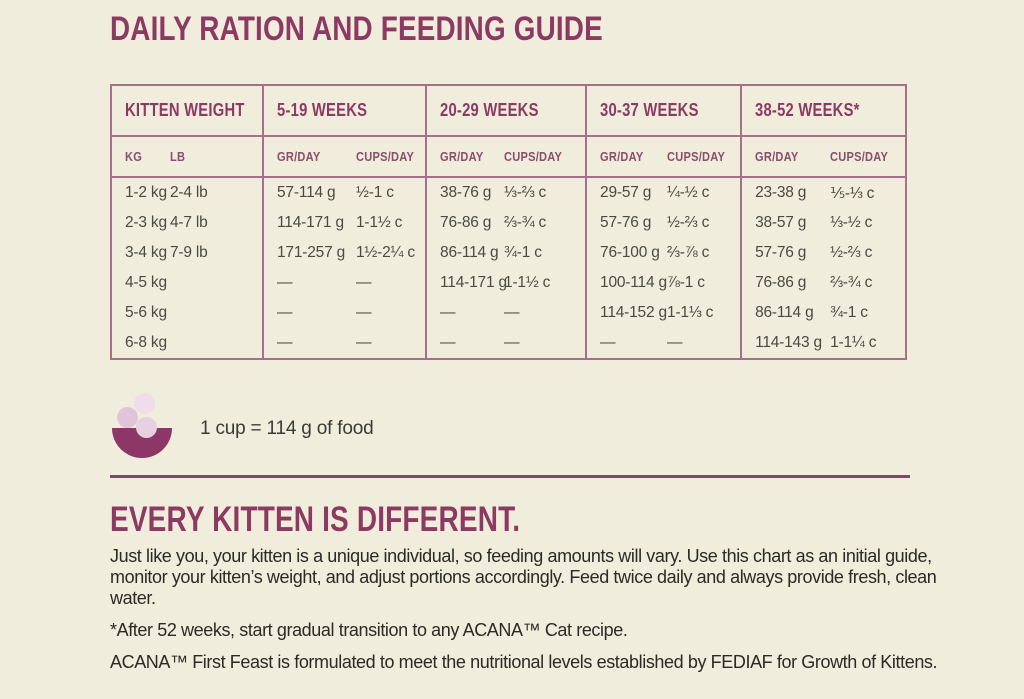 The image size is (1024, 699). Describe the element at coordinates (851, 282) in the screenshot. I see `cell-cups-38-52: ⅔-¾ c` at that location.